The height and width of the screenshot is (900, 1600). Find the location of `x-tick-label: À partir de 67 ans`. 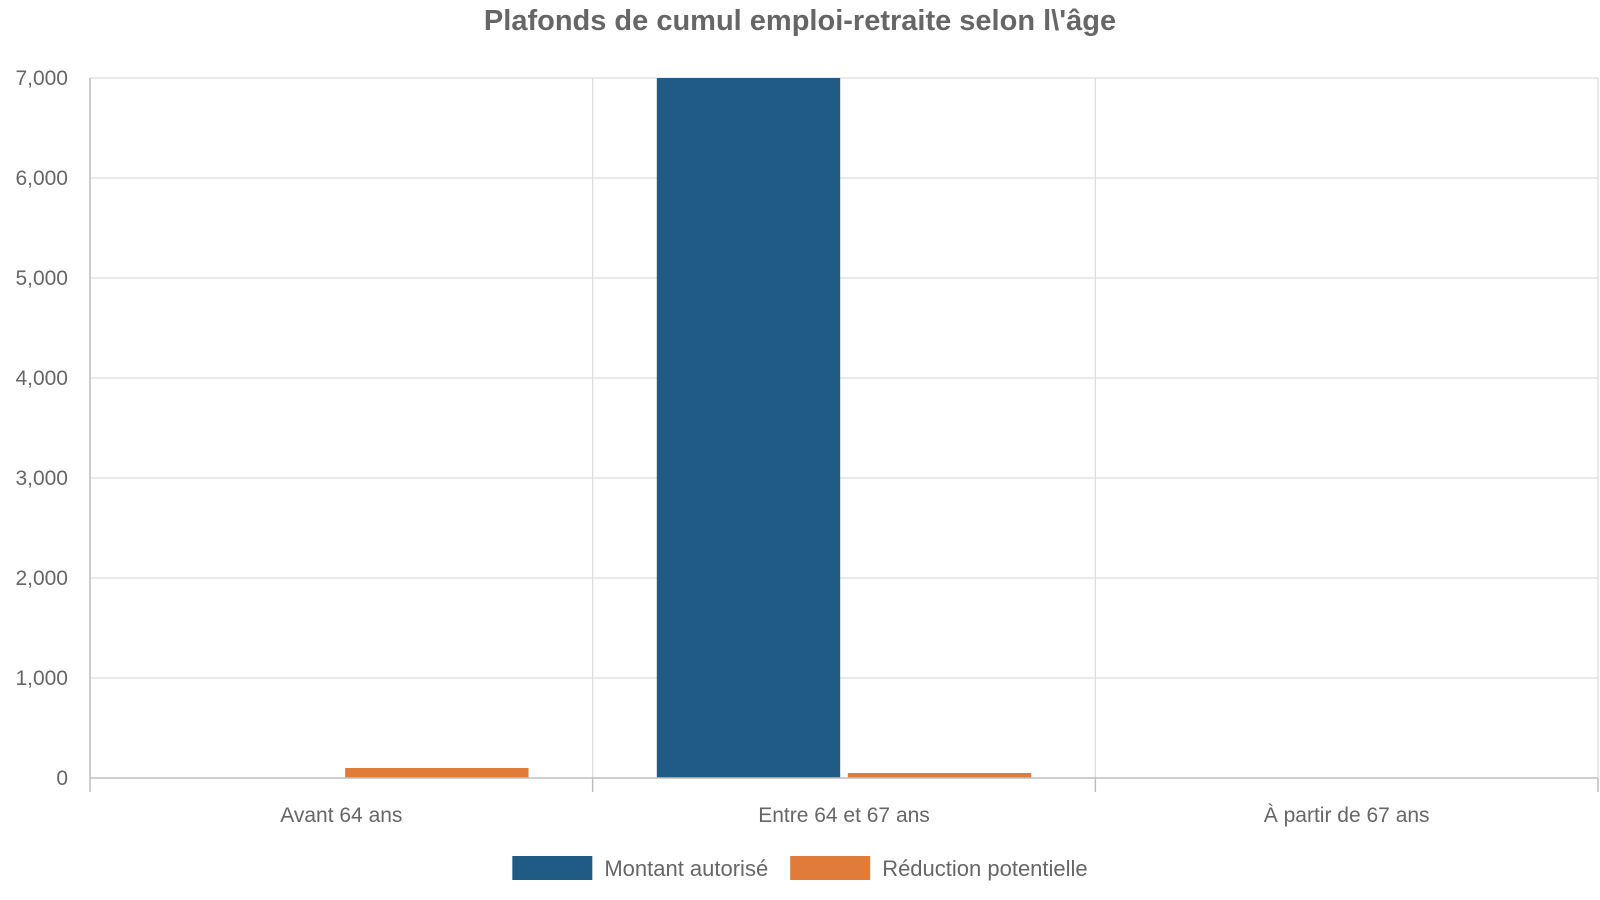

x-tick-label: À partir de 67 ans is located at coordinates (1347, 815).